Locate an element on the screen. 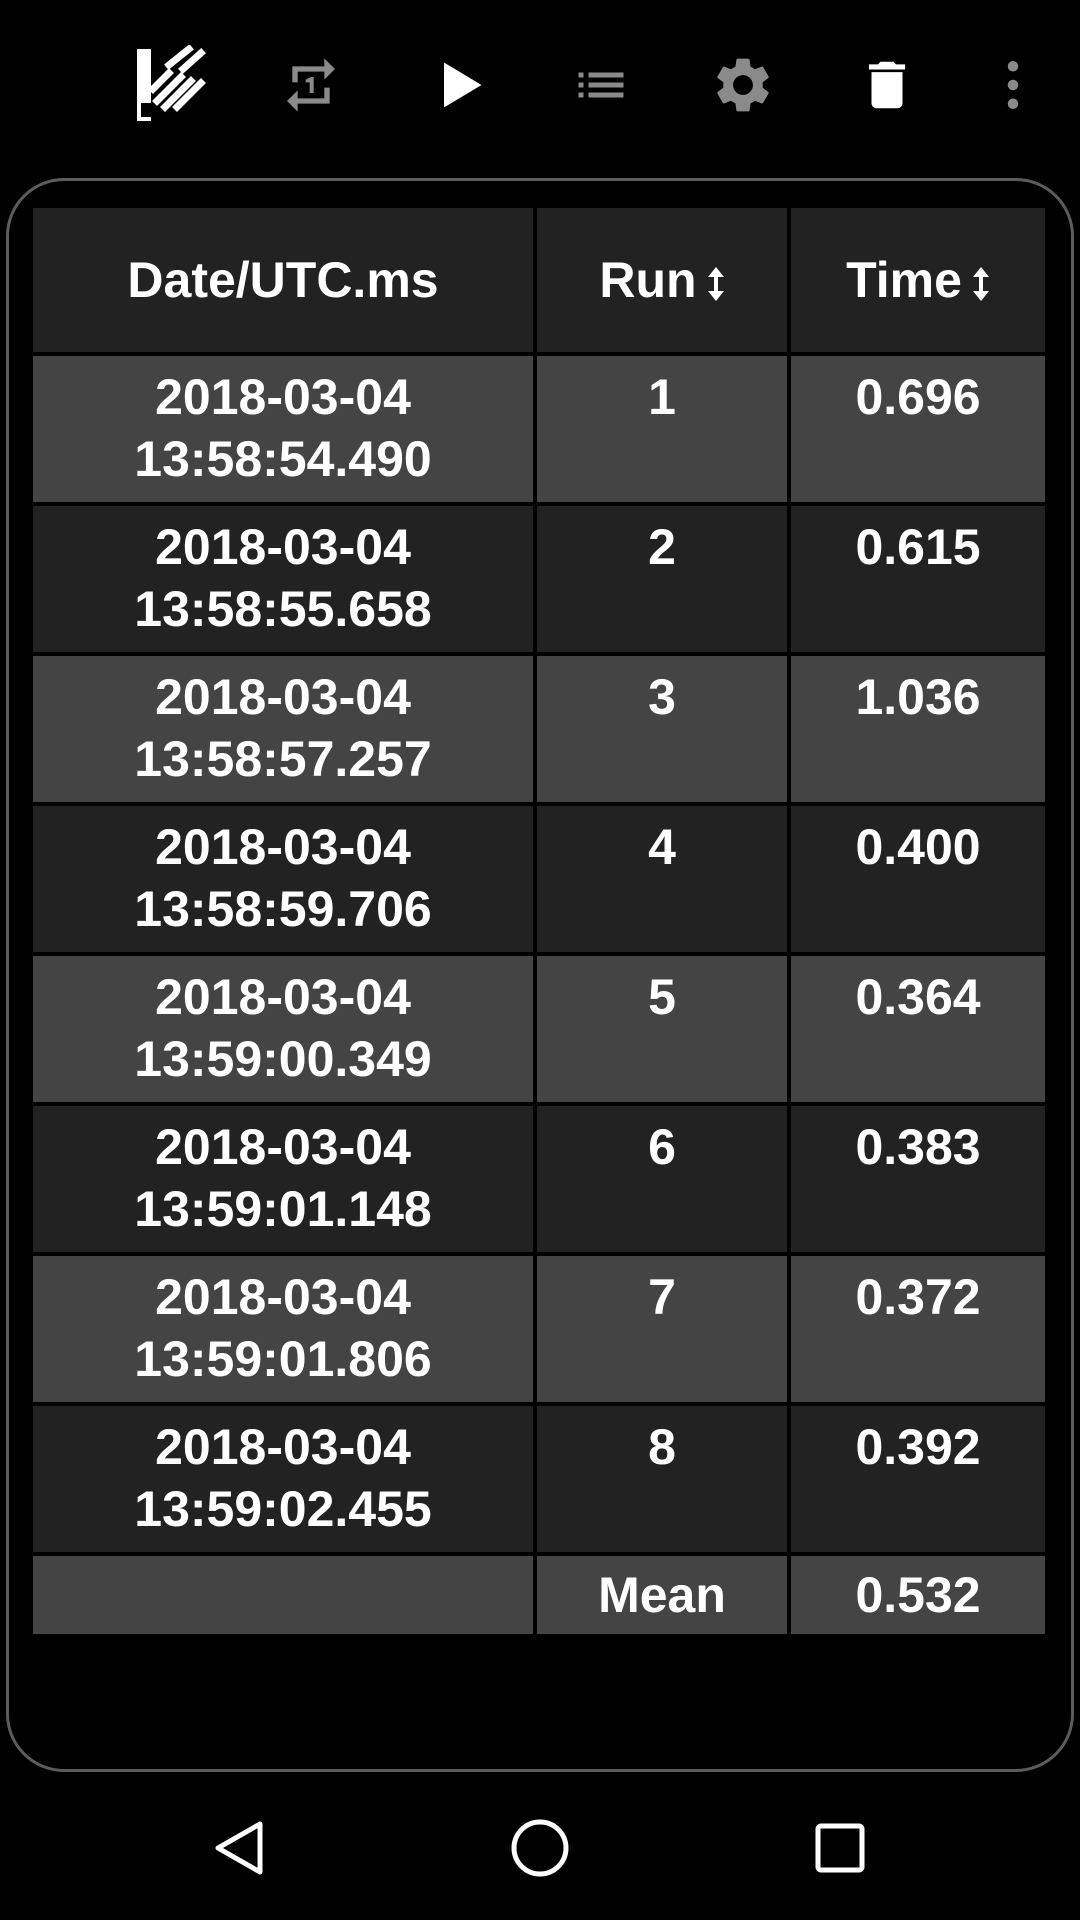  table-row: 2018-03-04 13:59:02.455 8 0.392 is located at coordinates (539, 1481).